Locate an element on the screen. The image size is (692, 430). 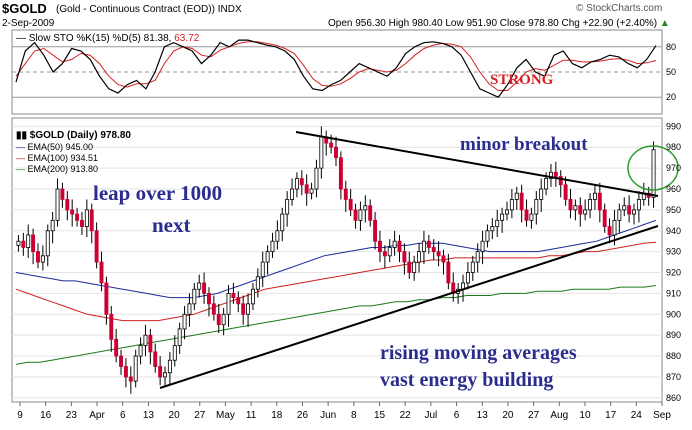
x-tick-label: 8 is located at coordinates (354, 415).